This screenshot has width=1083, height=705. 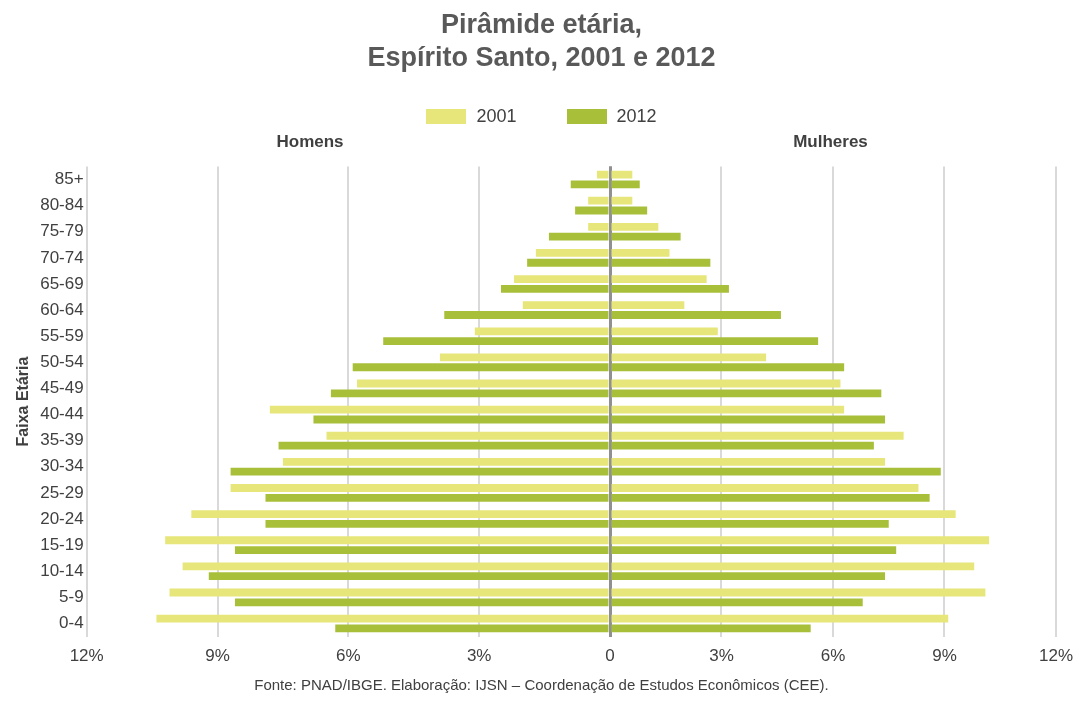 I want to click on y-tick-label: 60-64, so click(x=62, y=309).